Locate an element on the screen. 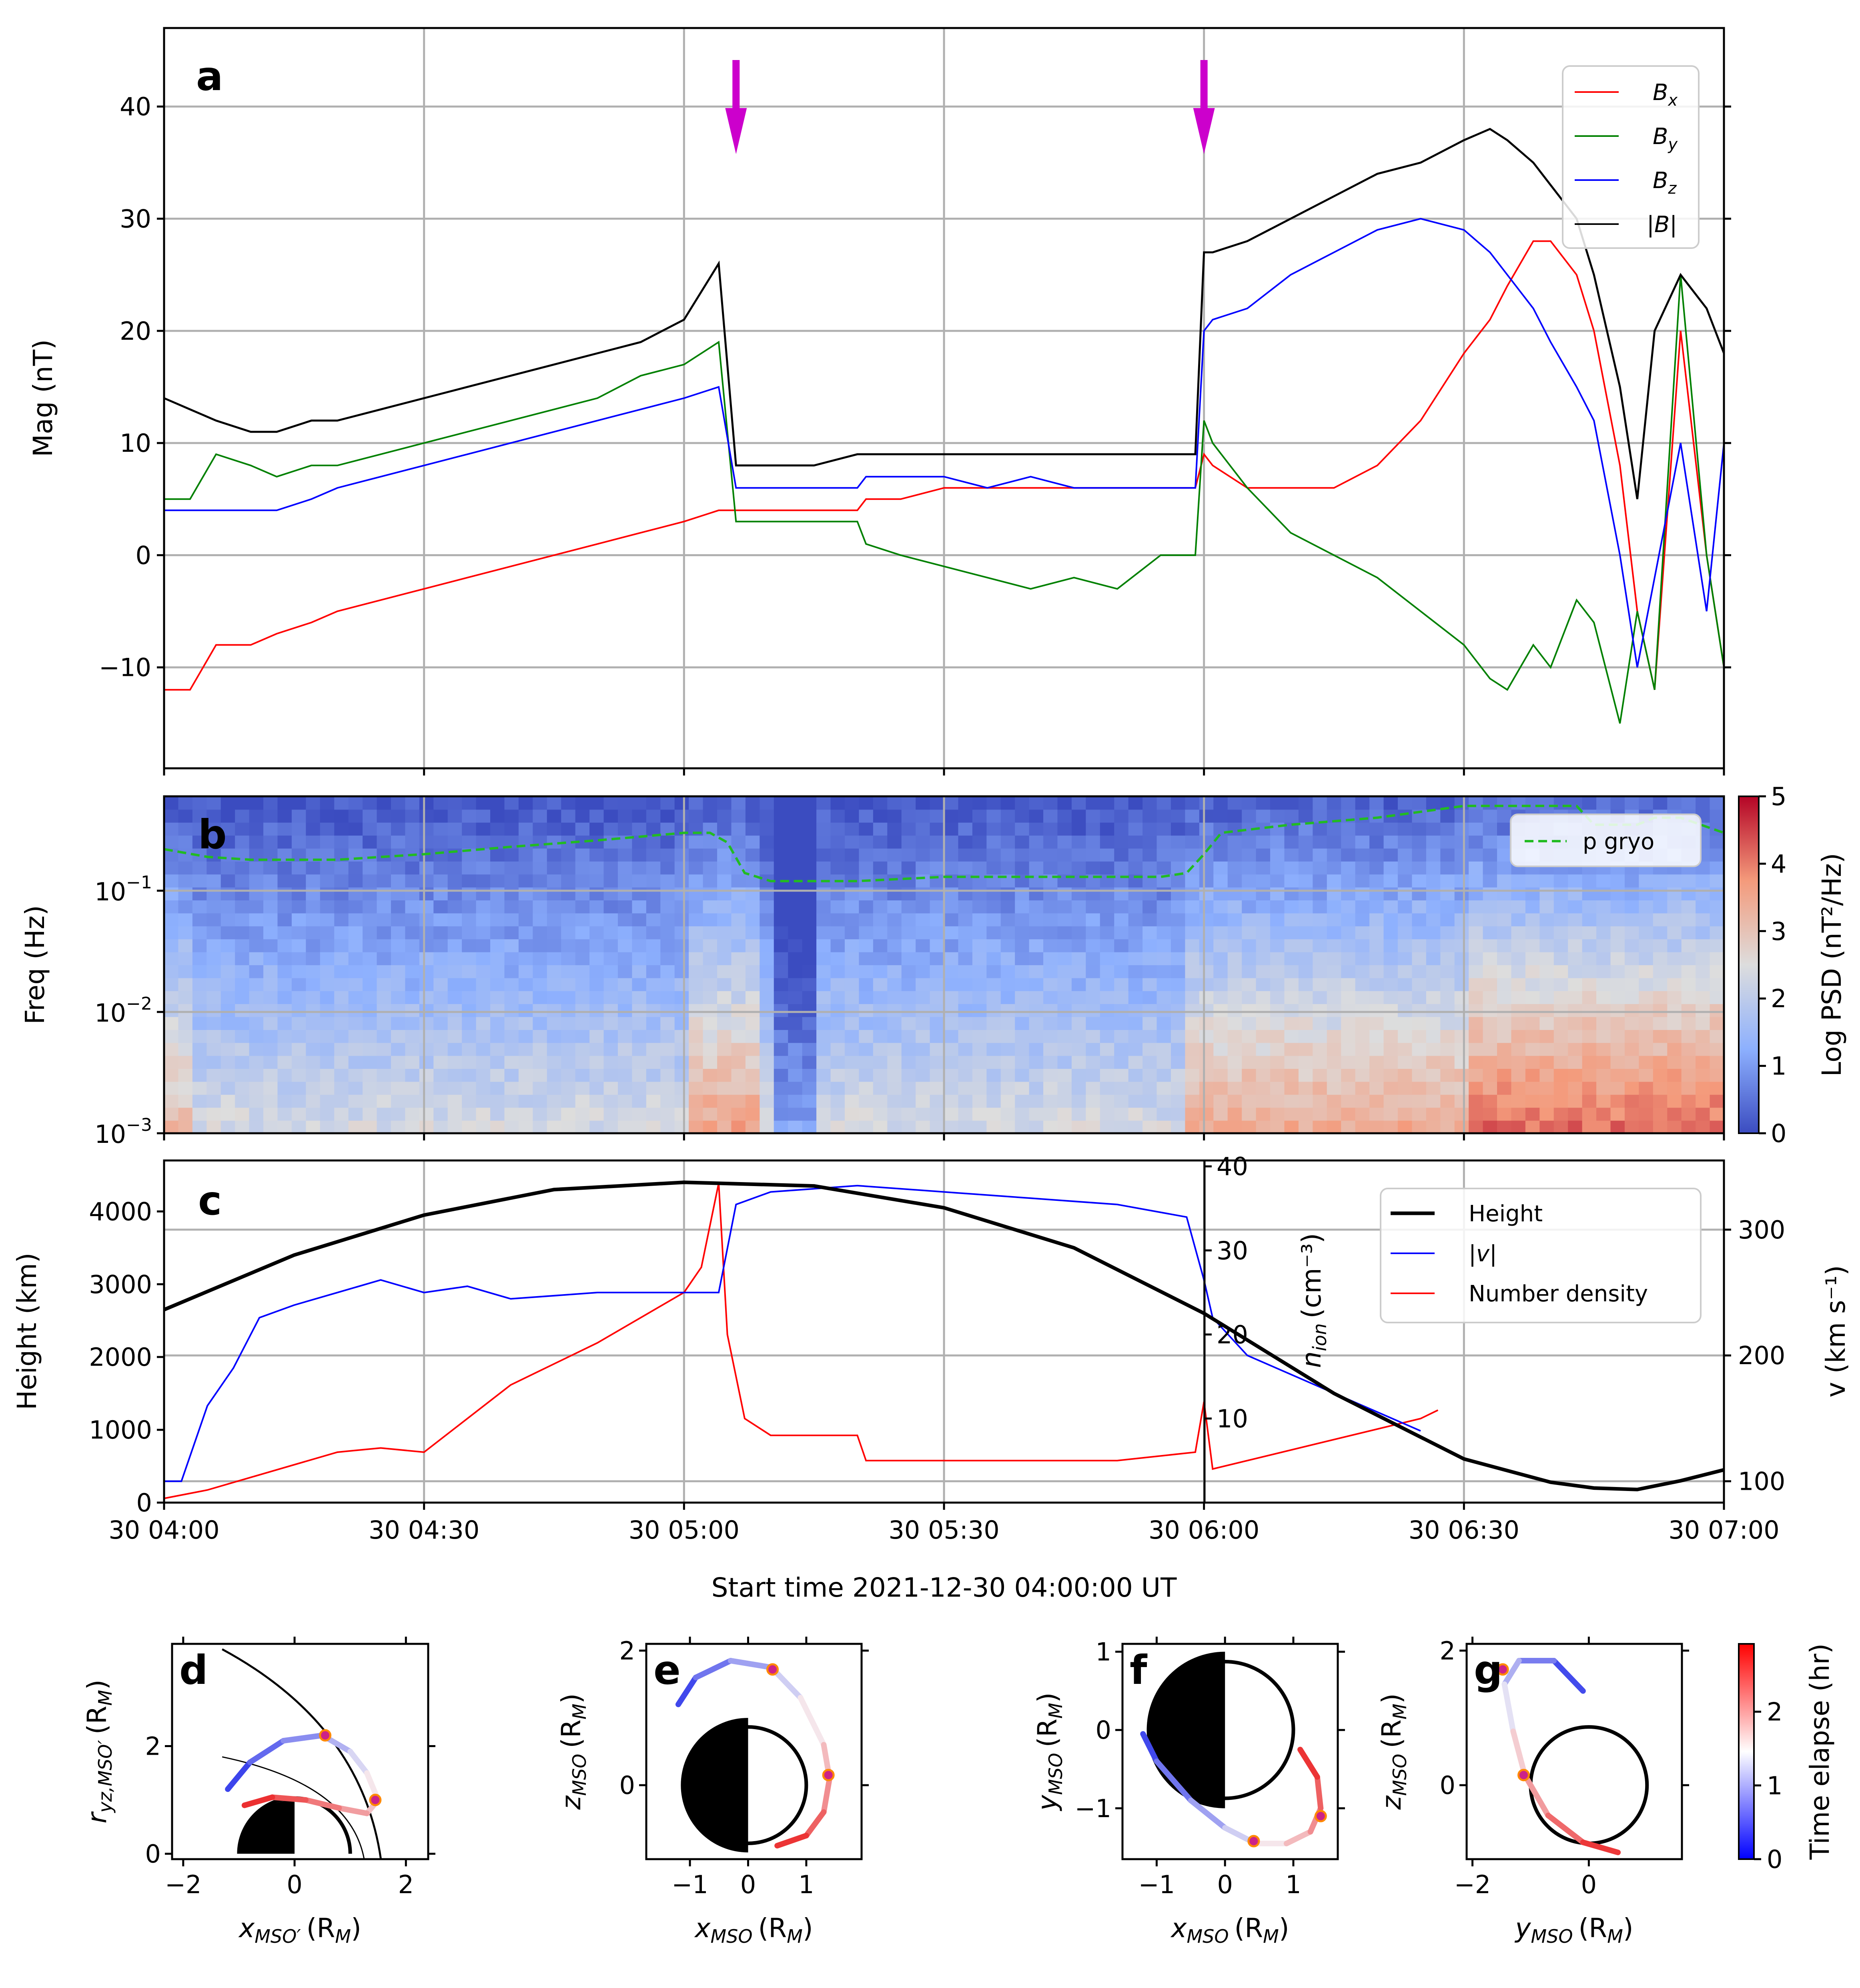  event-marker is located at coordinates (773, 1670).